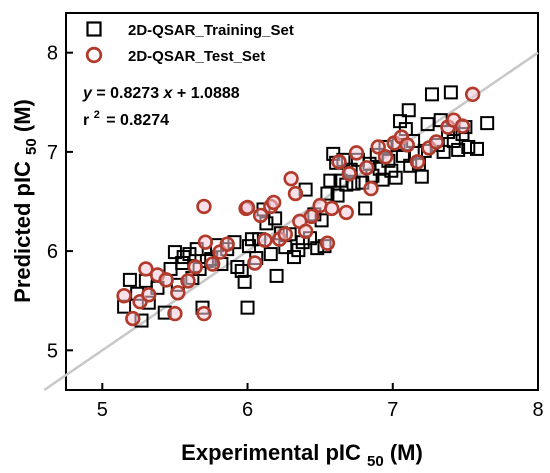  What do you see at coordinates (247, 410) in the screenshot?
I see `x-tick-label: 6` at bounding box center [247, 410].